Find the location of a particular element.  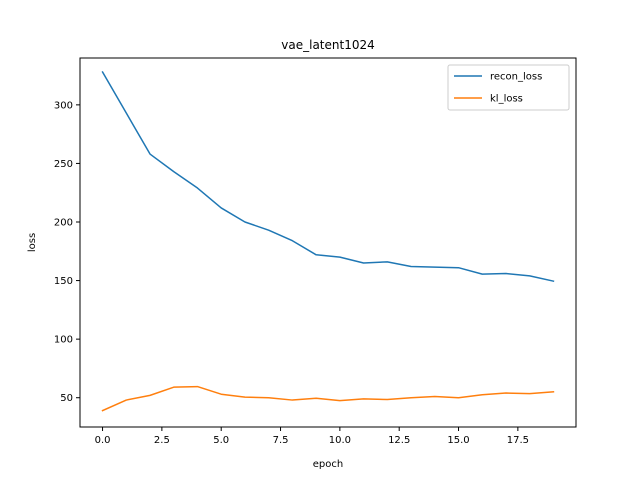

legend-label: recon_loss is located at coordinates (516, 77).